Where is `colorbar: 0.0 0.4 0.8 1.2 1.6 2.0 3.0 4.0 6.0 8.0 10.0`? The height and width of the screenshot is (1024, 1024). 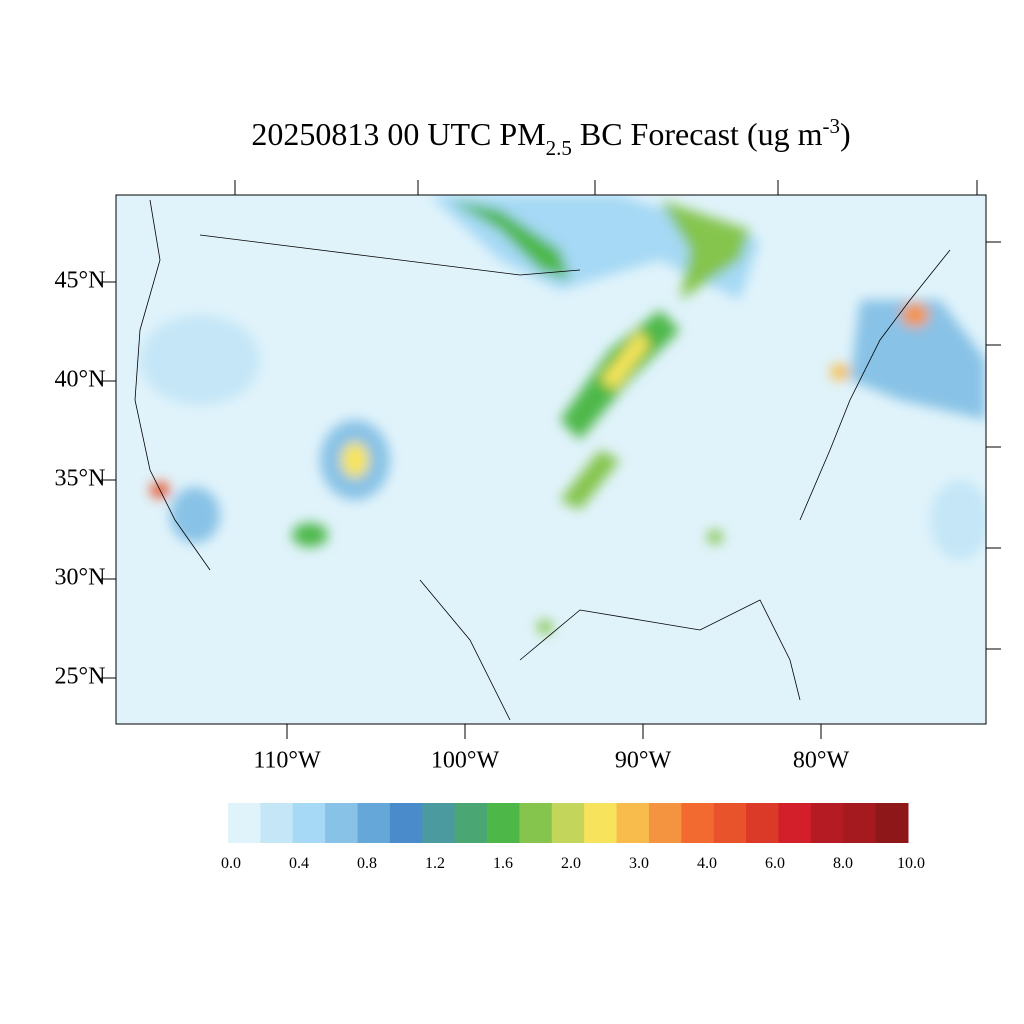 colorbar: 0.0 0.4 0.8 1.2 1.6 2.0 3.0 4.0 6.0 8.0 10.0 is located at coordinates (573, 837).